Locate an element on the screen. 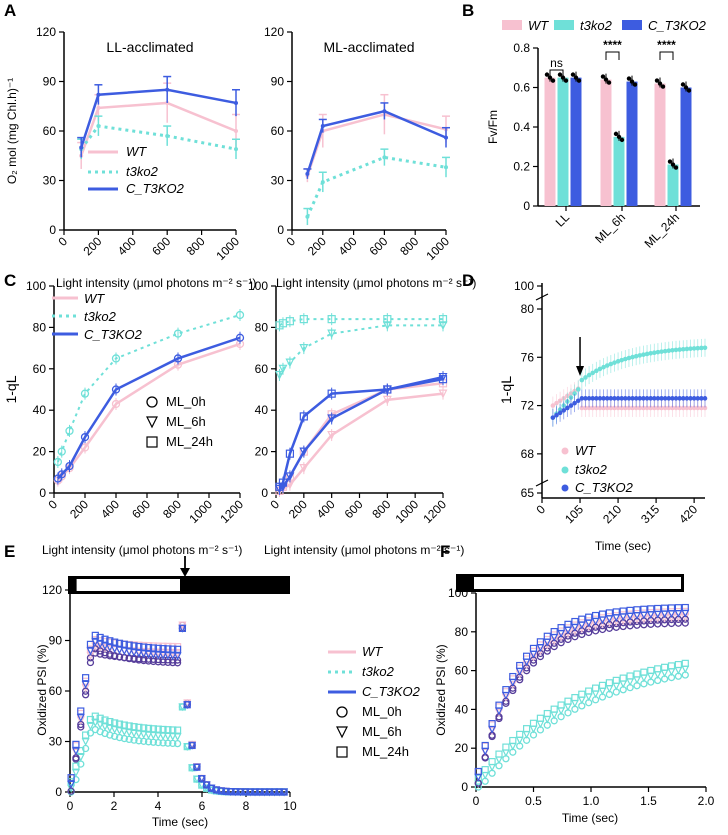 Image resolution: width=728 pixels, height=835 pixels. panel-e-y-tick-label: 90 is located at coordinates (56, 641).